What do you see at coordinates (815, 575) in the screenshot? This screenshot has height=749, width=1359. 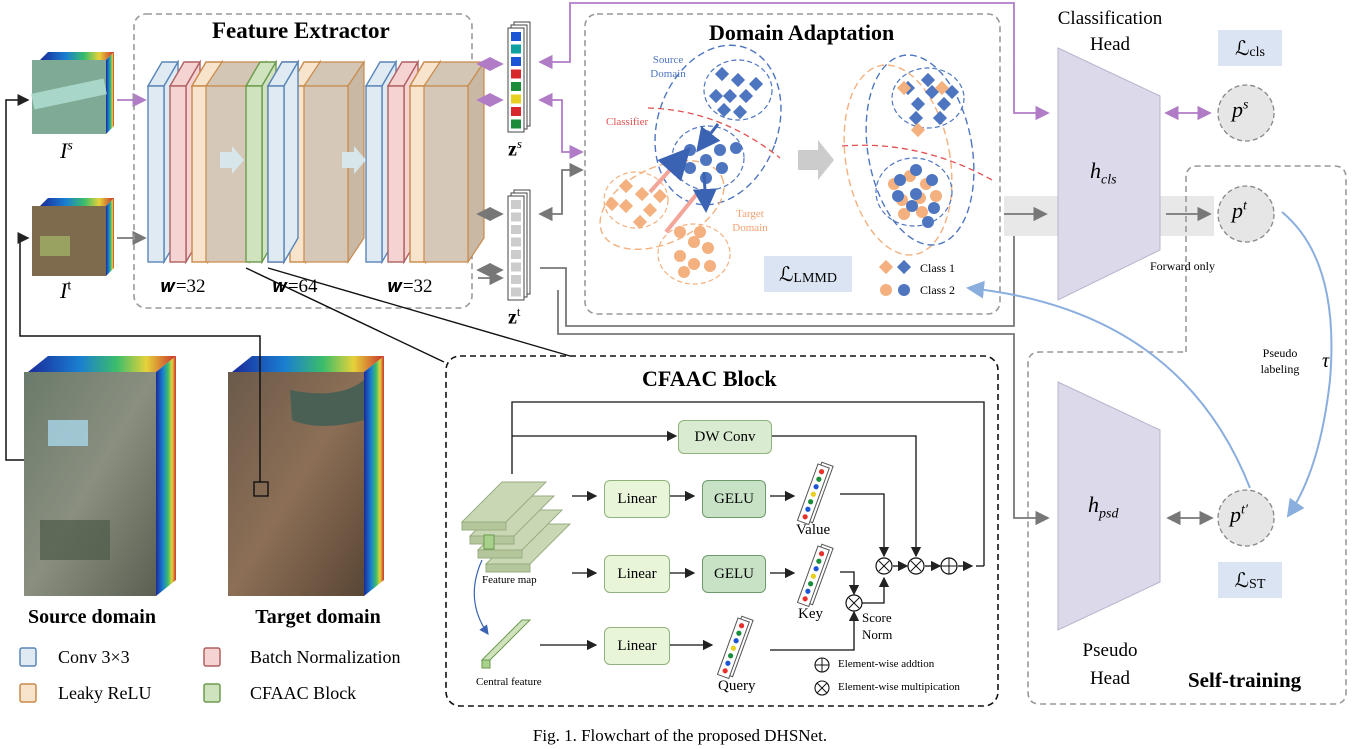 I see `key-vector` at bounding box center [815, 575].